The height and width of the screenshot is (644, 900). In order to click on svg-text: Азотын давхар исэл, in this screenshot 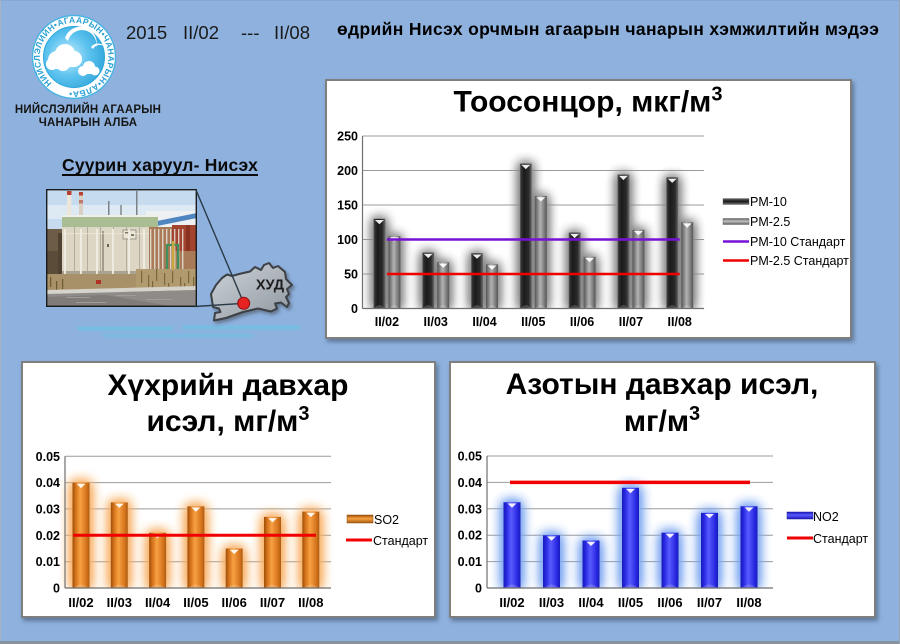, I will do `click(662, 384)`.